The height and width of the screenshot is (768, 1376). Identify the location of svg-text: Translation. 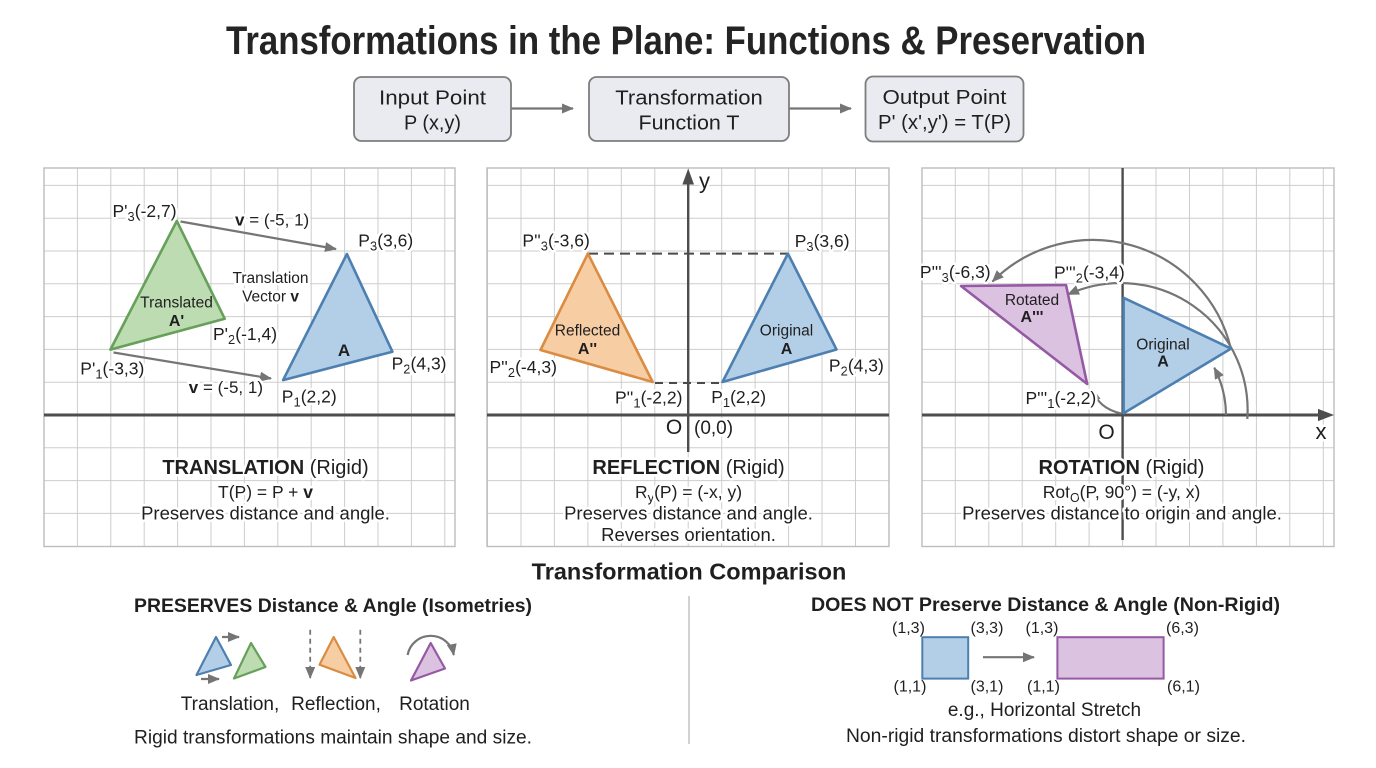
(270, 278).